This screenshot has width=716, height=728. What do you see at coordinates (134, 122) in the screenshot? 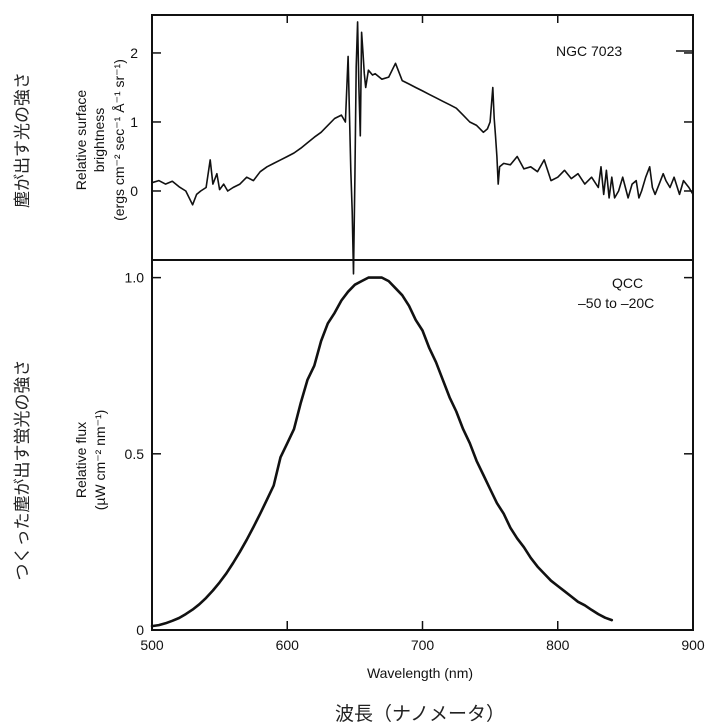
I see `top-ytick-label: 1` at bounding box center [134, 122].